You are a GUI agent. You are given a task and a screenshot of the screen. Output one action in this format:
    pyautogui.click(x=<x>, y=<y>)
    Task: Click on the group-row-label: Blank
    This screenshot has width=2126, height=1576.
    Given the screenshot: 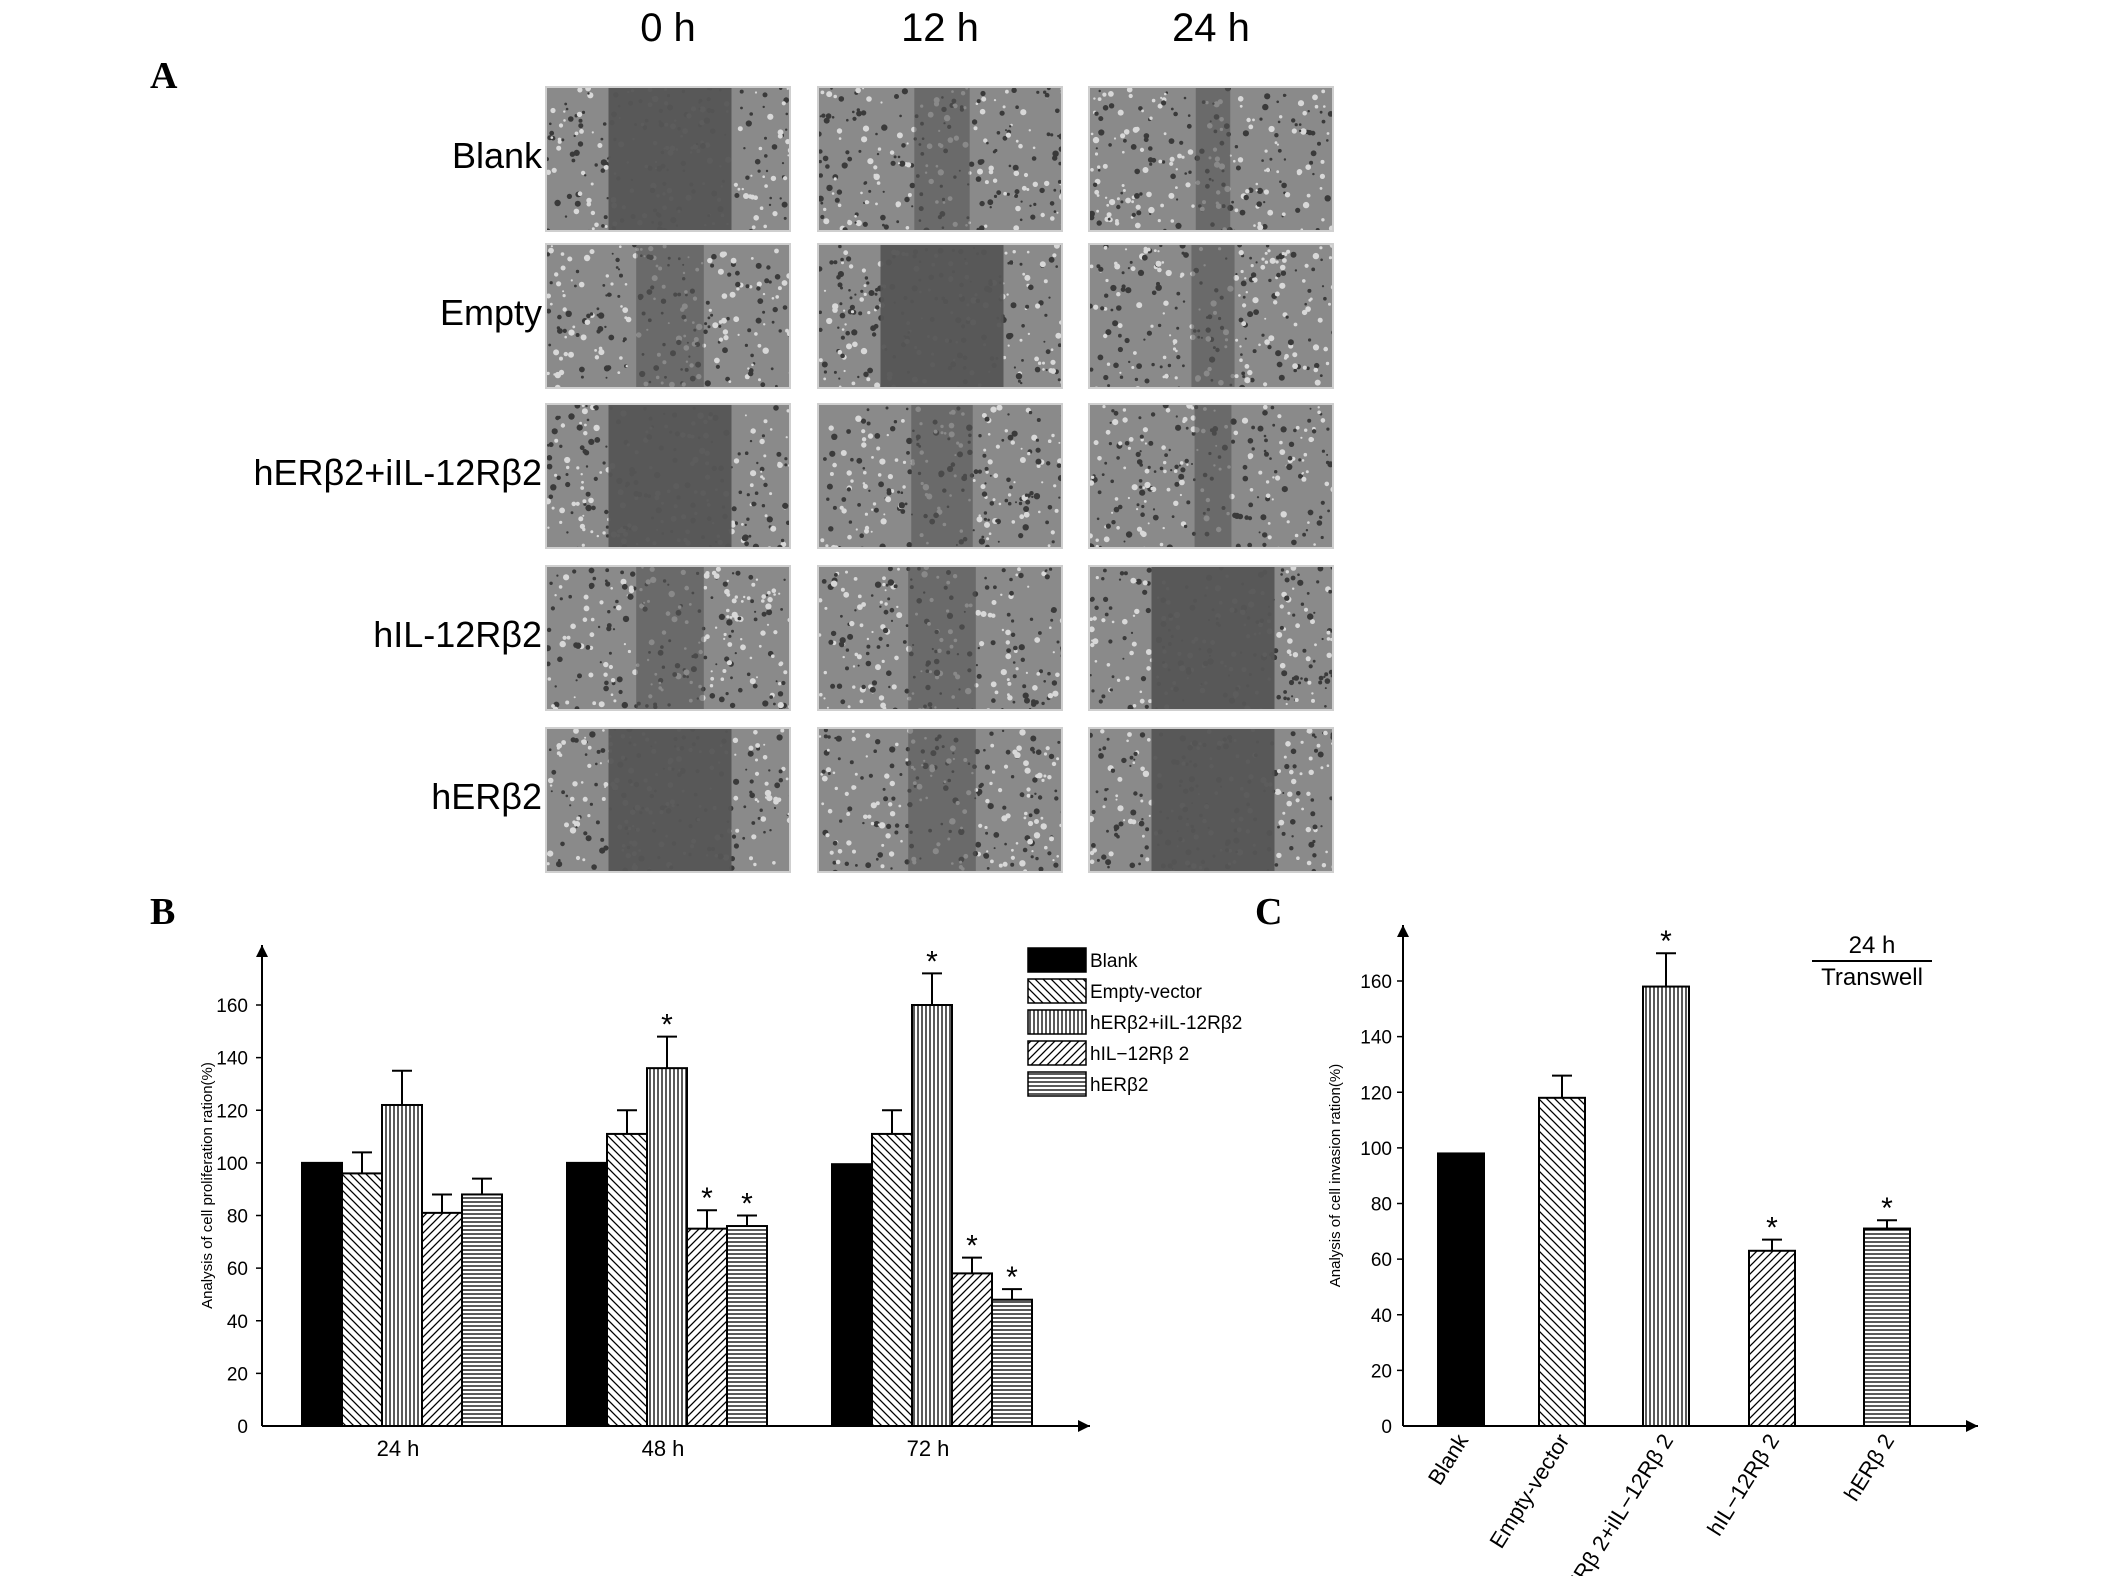 What is the action you would take?
    pyautogui.click(x=496, y=155)
    